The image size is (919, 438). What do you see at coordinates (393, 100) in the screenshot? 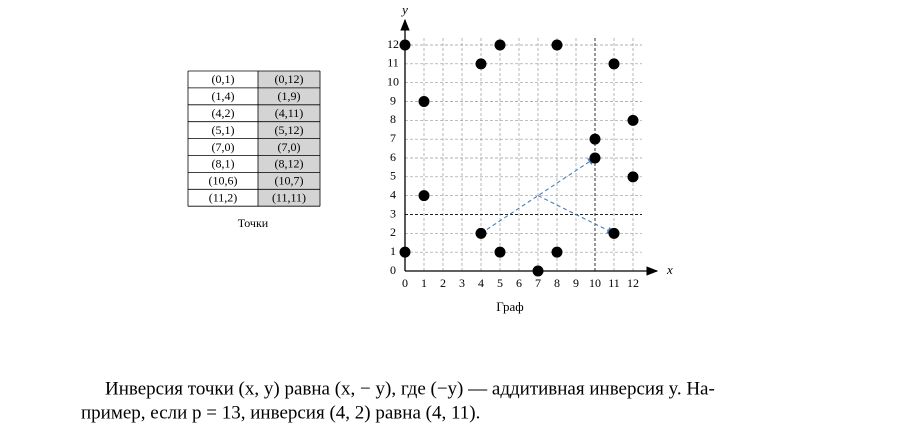
I see `y-tick-label: 9` at bounding box center [393, 100].